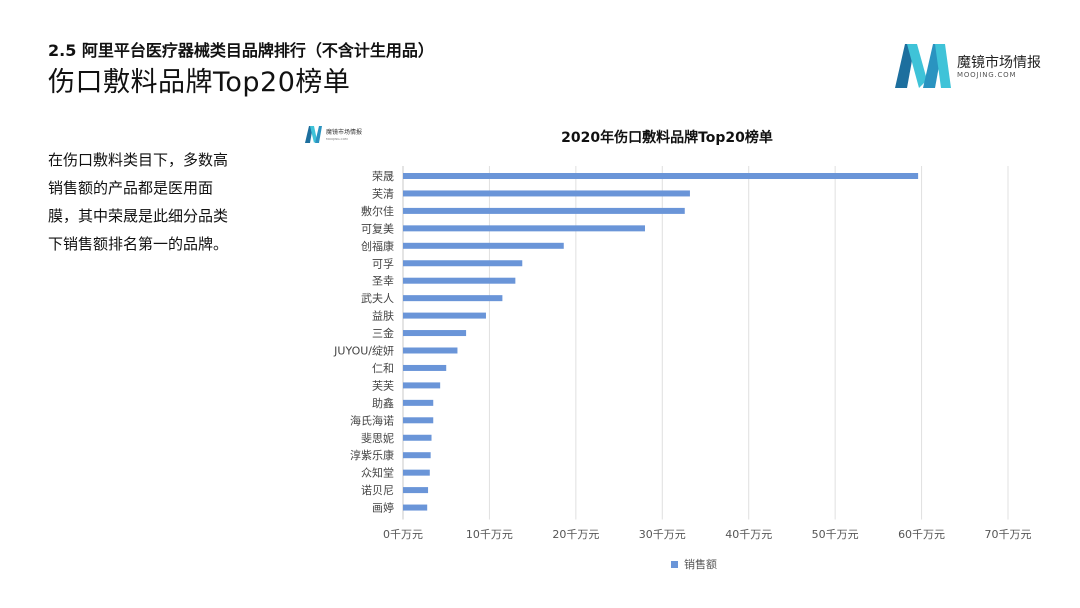 The image size is (1080, 608). What do you see at coordinates (344, 132) in the screenshot?
I see `chart-logo-name: 魔镜市场情报` at bounding box center [344, 132].